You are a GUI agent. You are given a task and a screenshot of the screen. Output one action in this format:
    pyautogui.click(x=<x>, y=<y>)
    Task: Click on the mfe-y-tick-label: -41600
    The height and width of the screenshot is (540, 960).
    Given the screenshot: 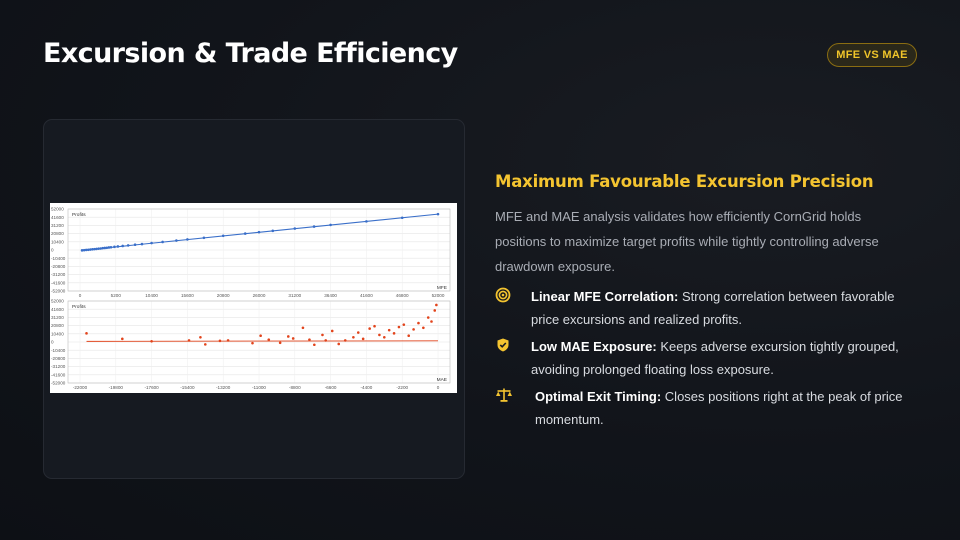 What is the action you would take?
    pyautogui.click(x=58, y=282)
    